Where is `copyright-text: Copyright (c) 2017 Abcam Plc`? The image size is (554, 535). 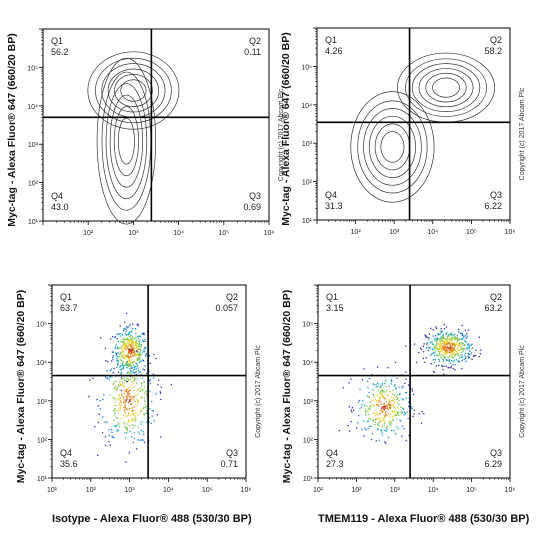
copyright-text: Copyright (c) 2017 Abcam Plc is located at coordinates (522, 133).